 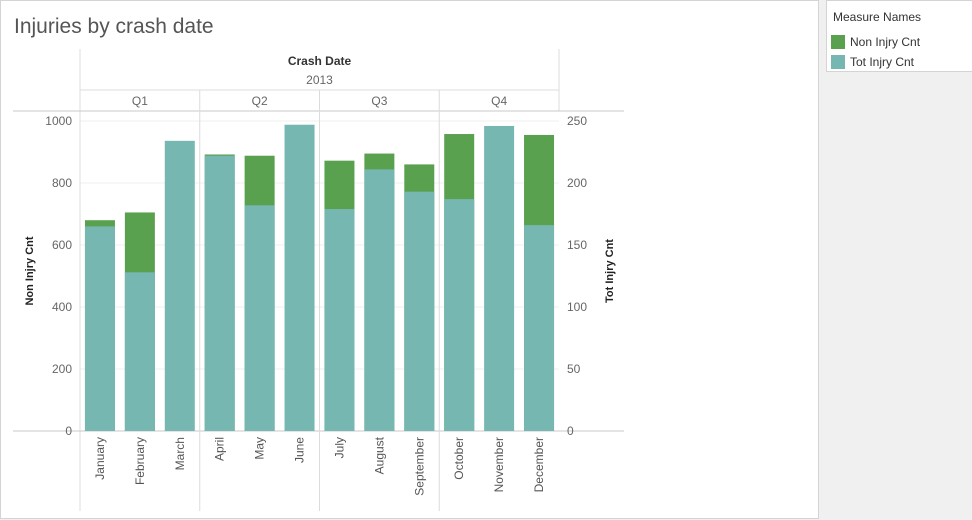 I want to click on quarter-label: Q4, so click(x=499, y=101).